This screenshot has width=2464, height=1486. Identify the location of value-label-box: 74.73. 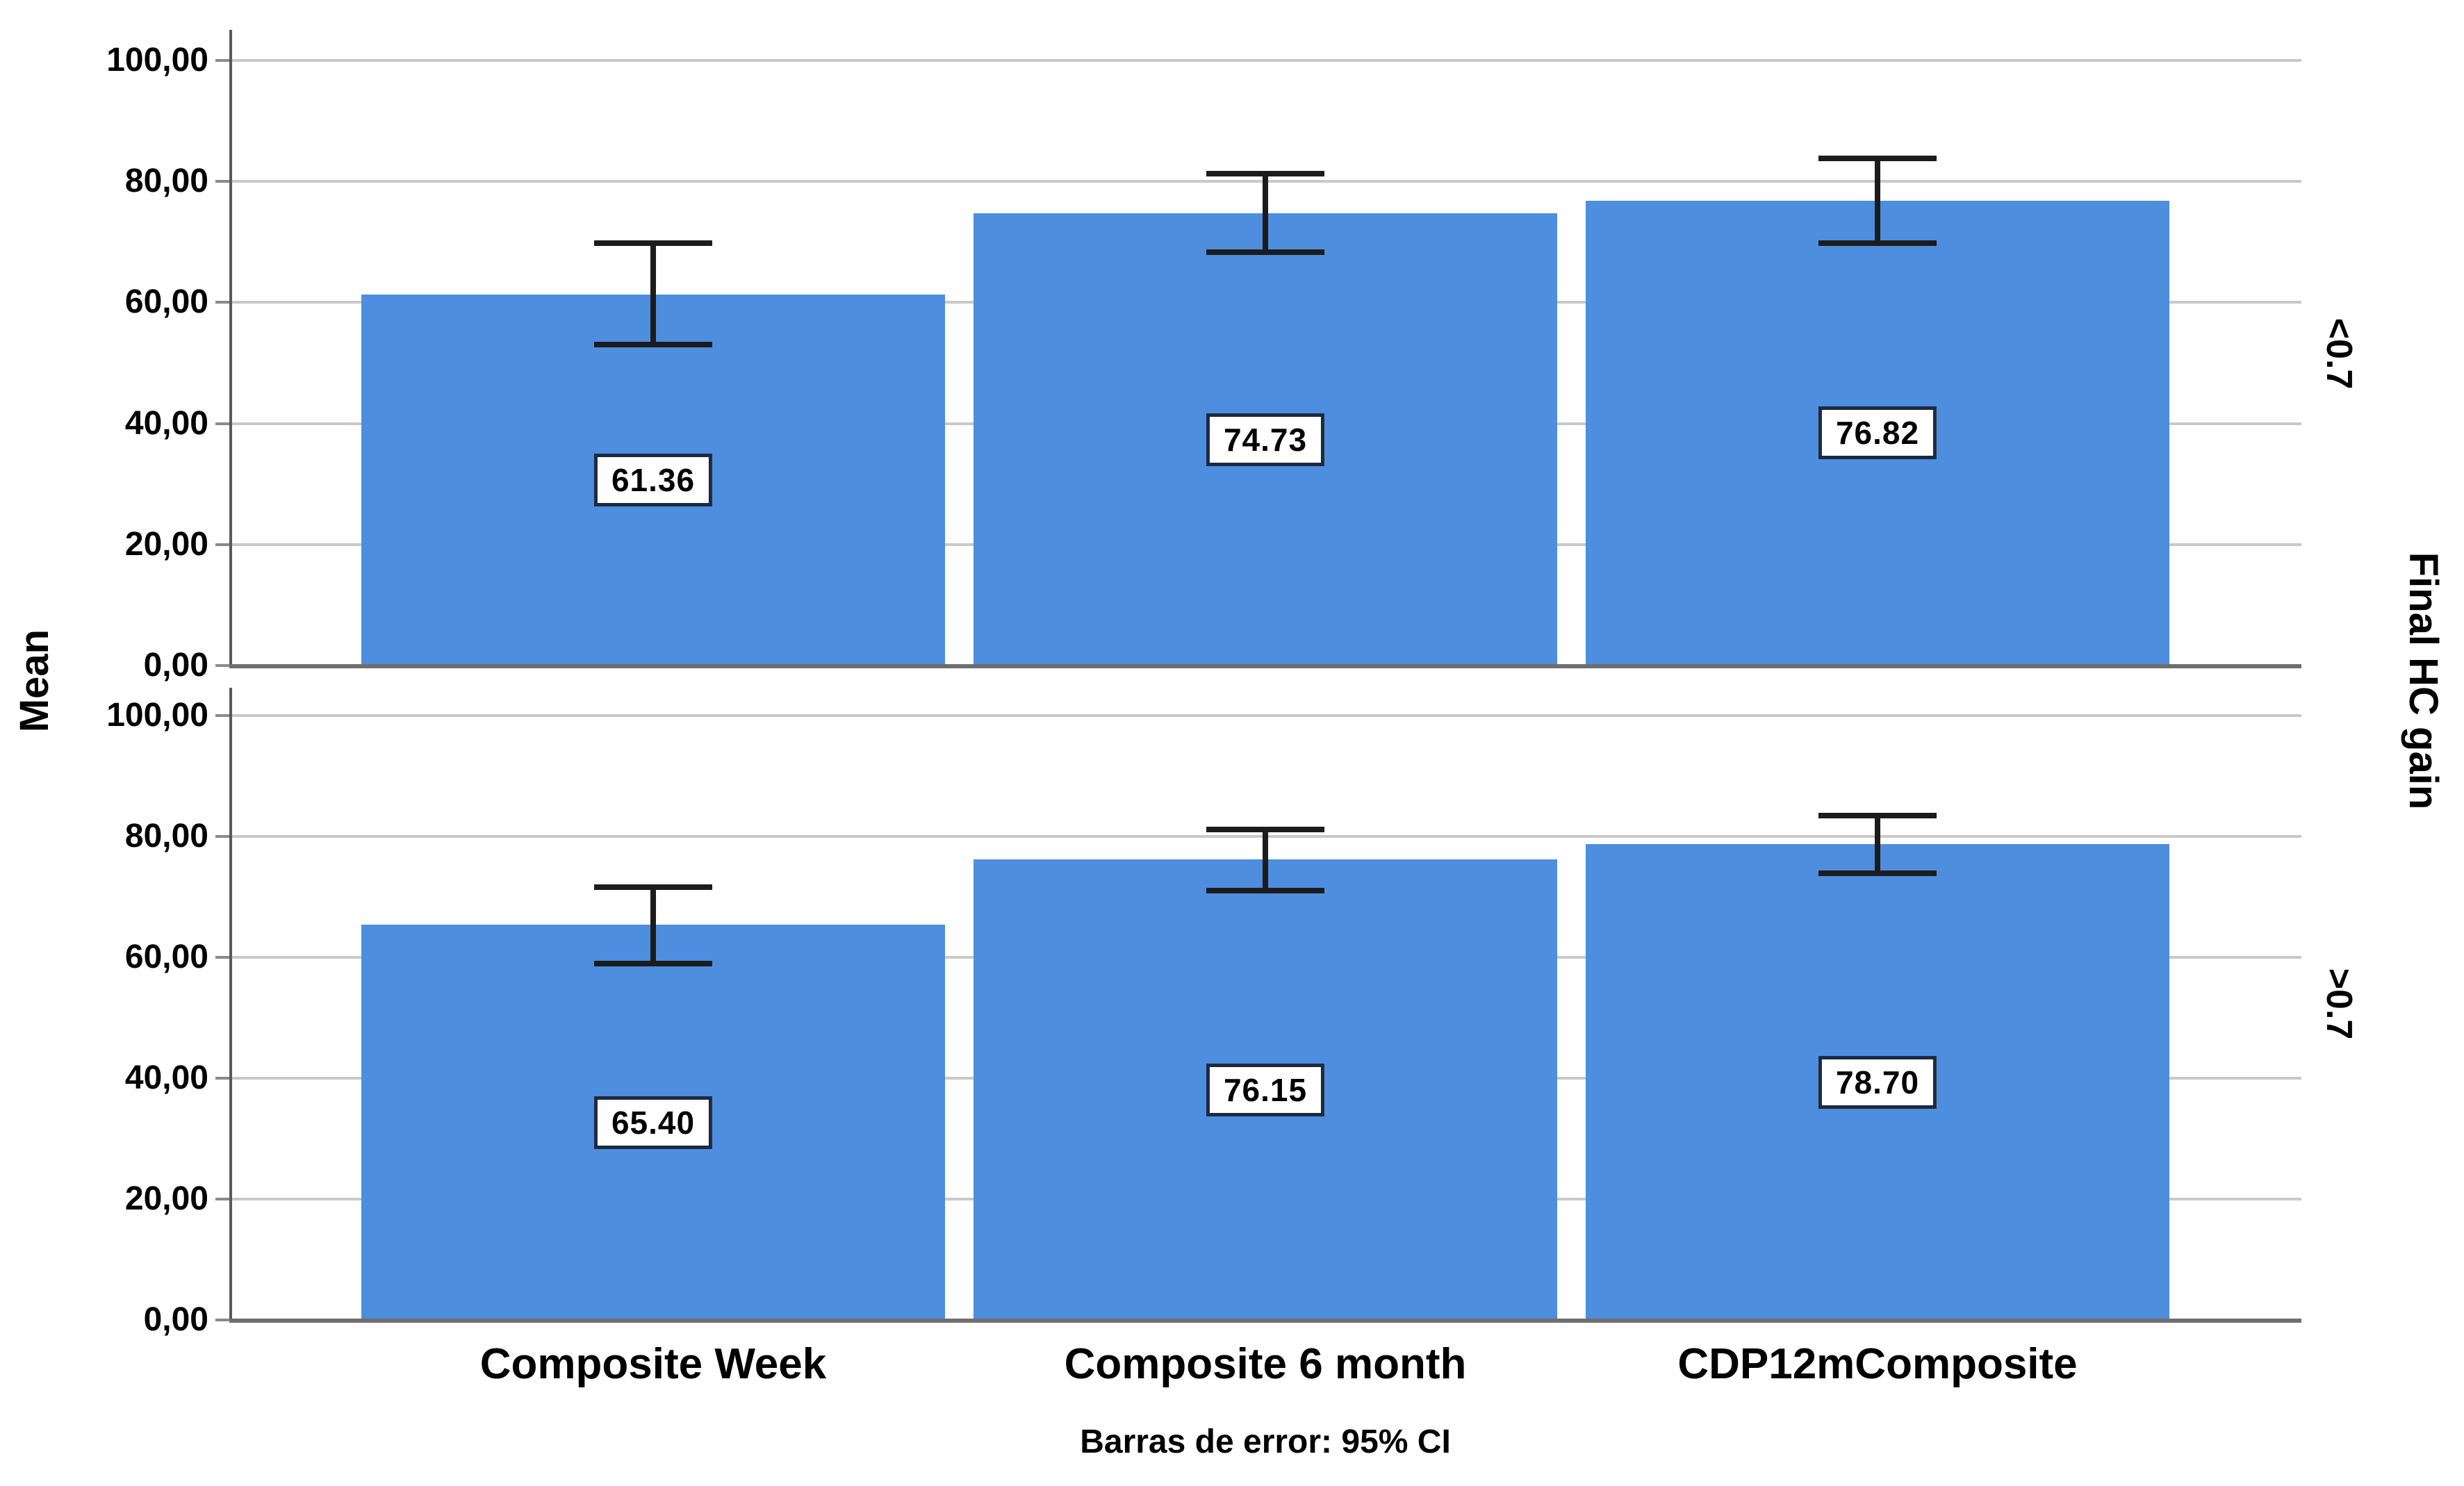
(1265, 439).